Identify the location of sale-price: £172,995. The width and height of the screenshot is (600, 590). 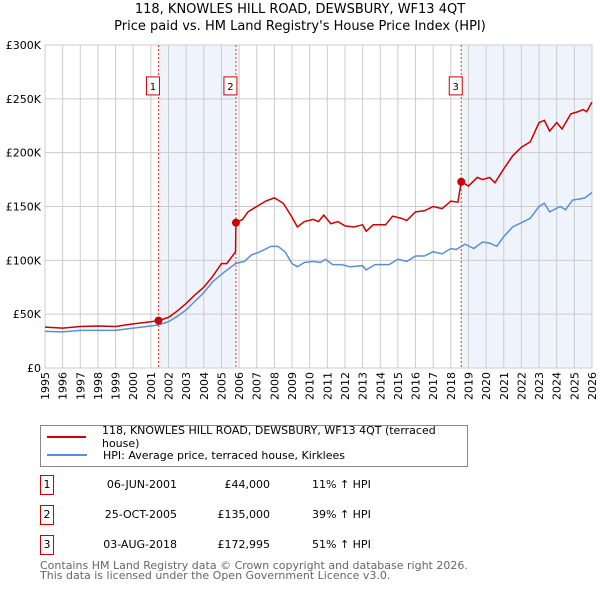
(244, 544).